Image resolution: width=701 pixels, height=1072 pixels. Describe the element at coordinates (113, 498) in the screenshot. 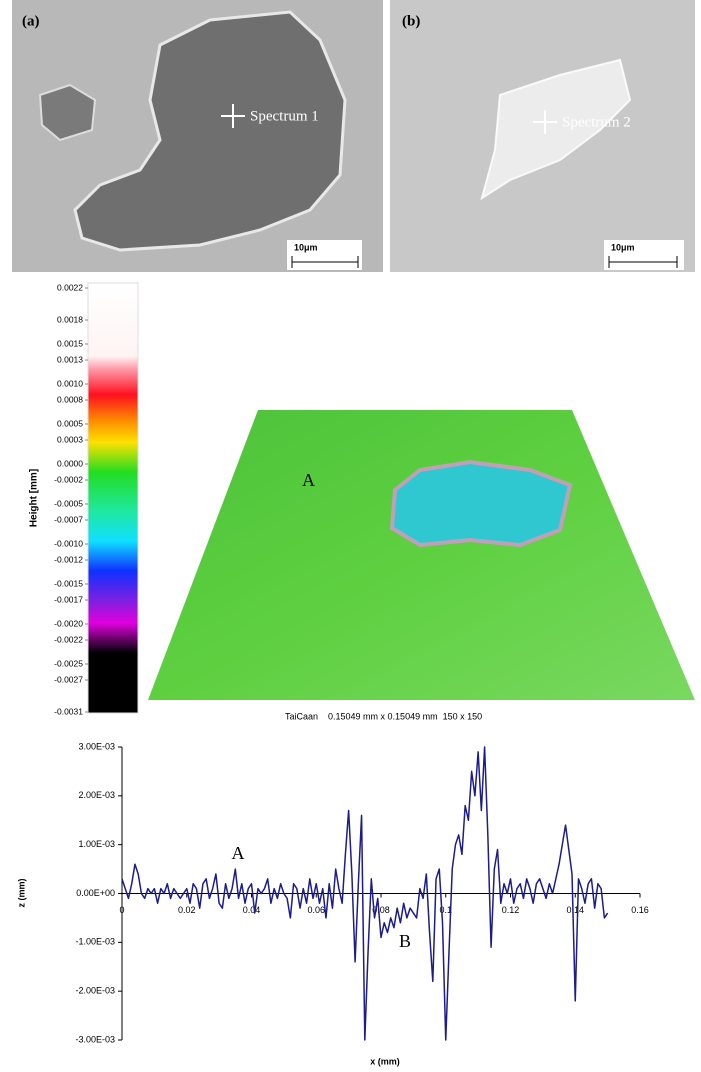

I see `colorbar` at that location.